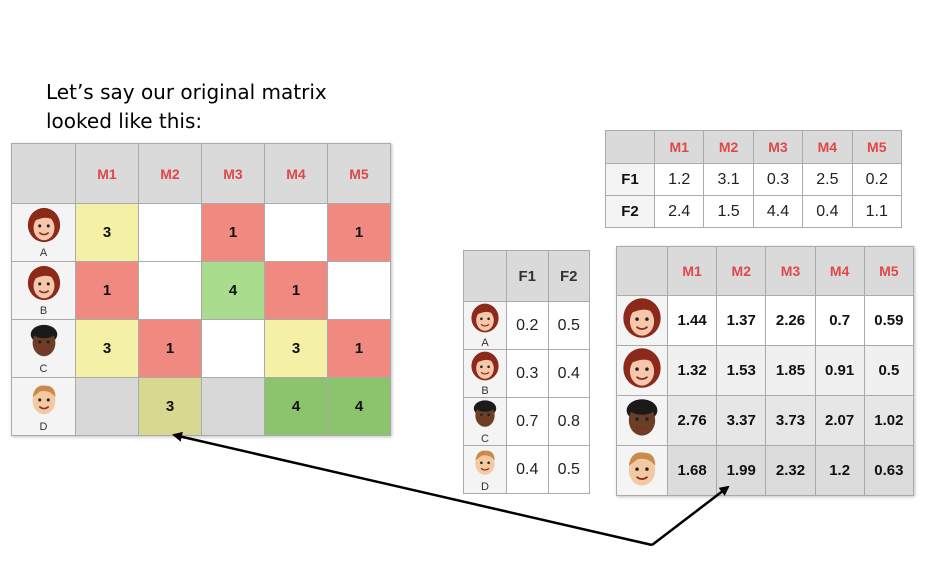 The height and width of the screenshot is (564, 929). I want to click on rating-cell: 3, so click(107, 232).